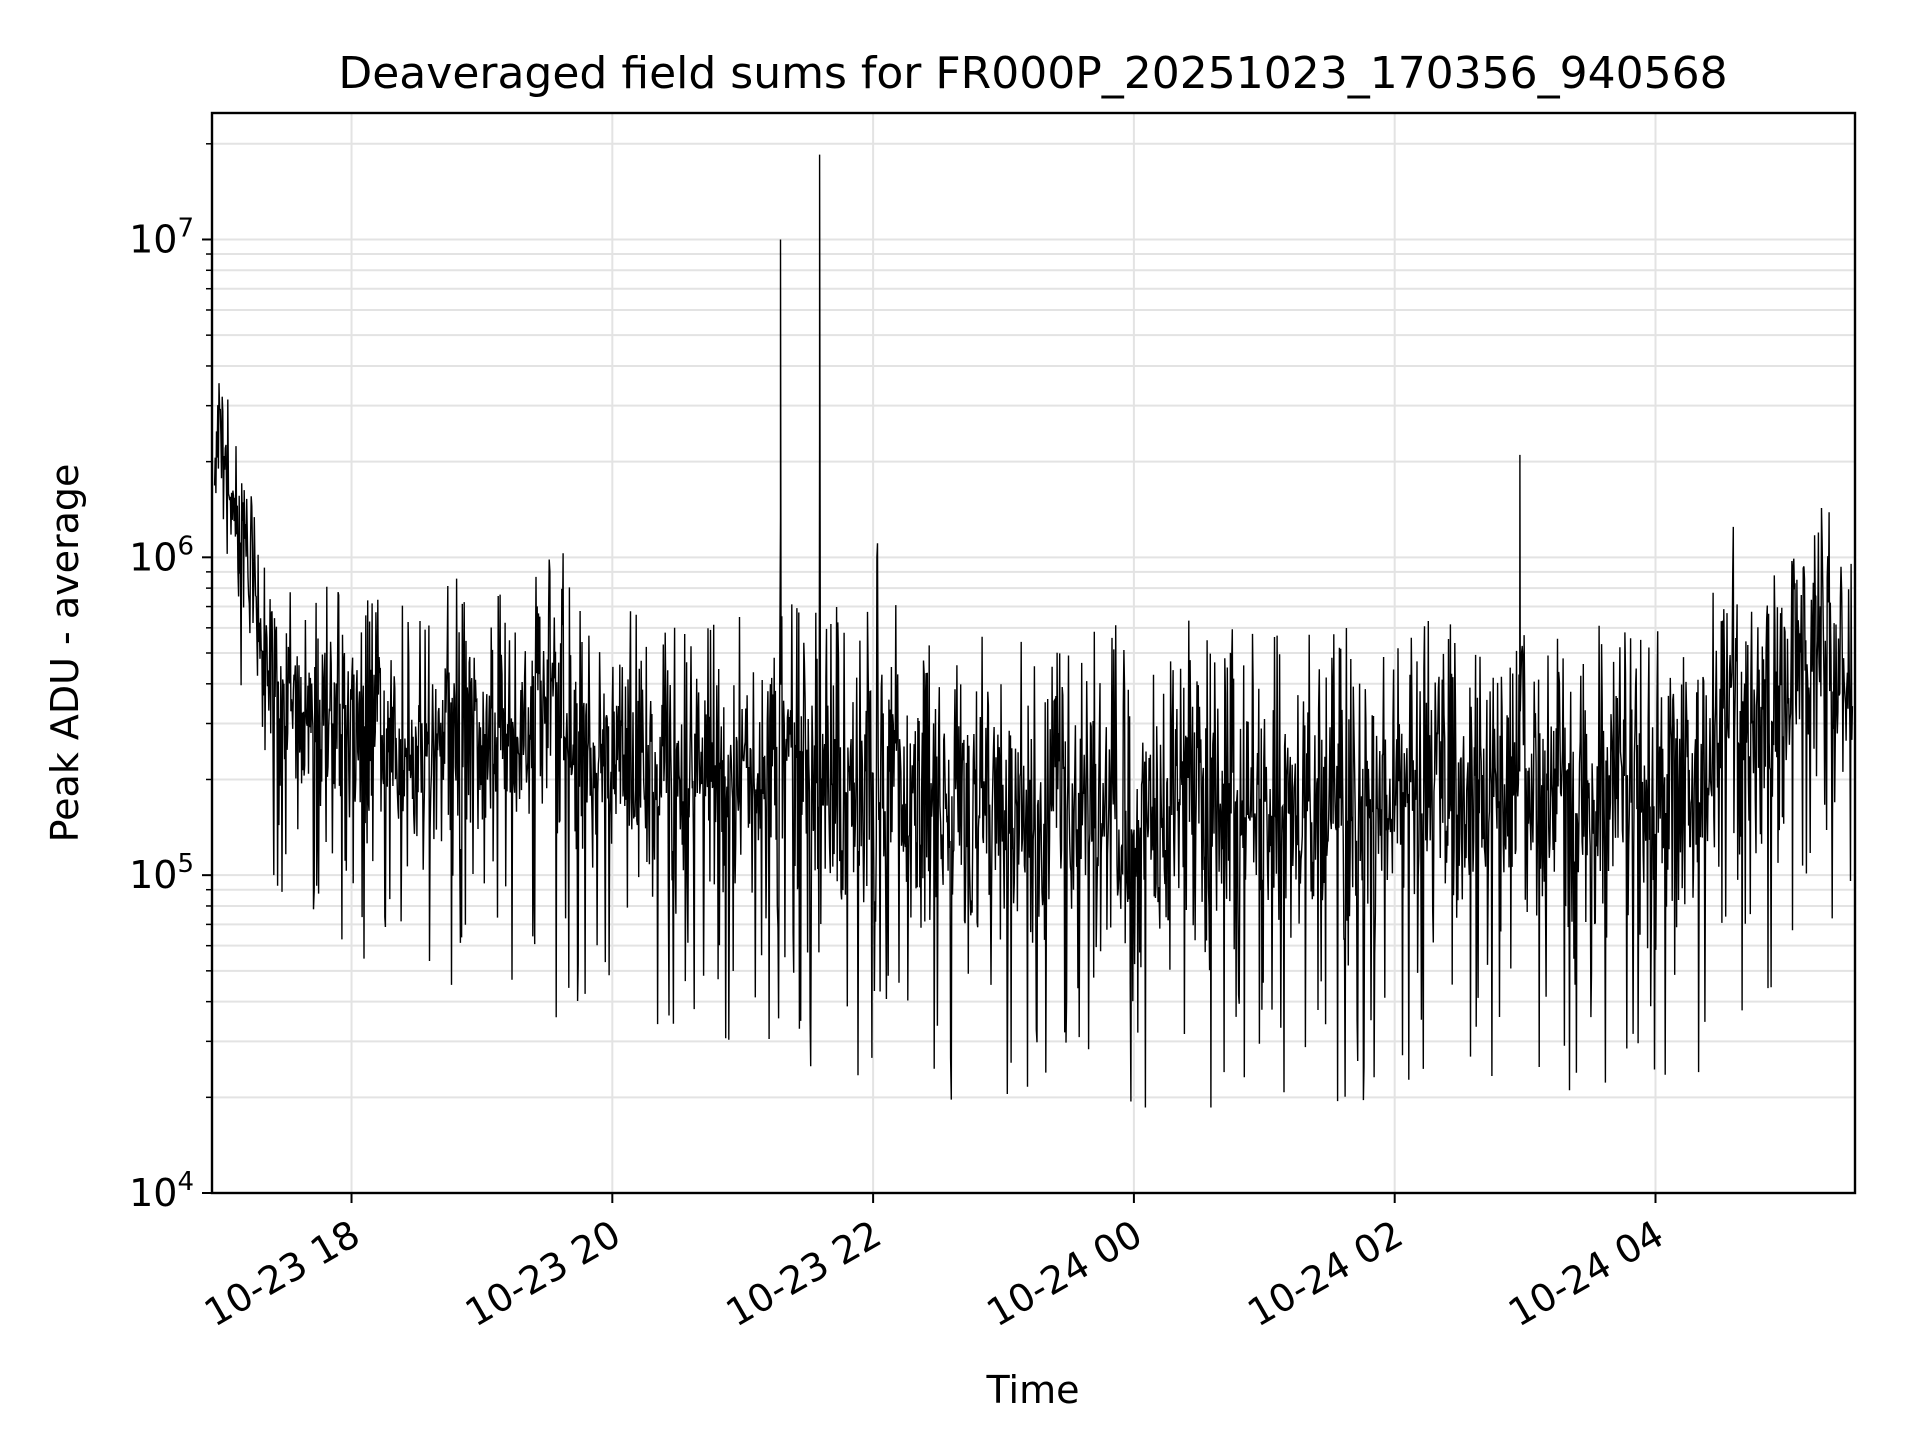 This screenshot has height=1440, width=1920. Describe the element at coordinates (185, 228) in the screenshot. I see `y-tick-exponent: 7` at that location.